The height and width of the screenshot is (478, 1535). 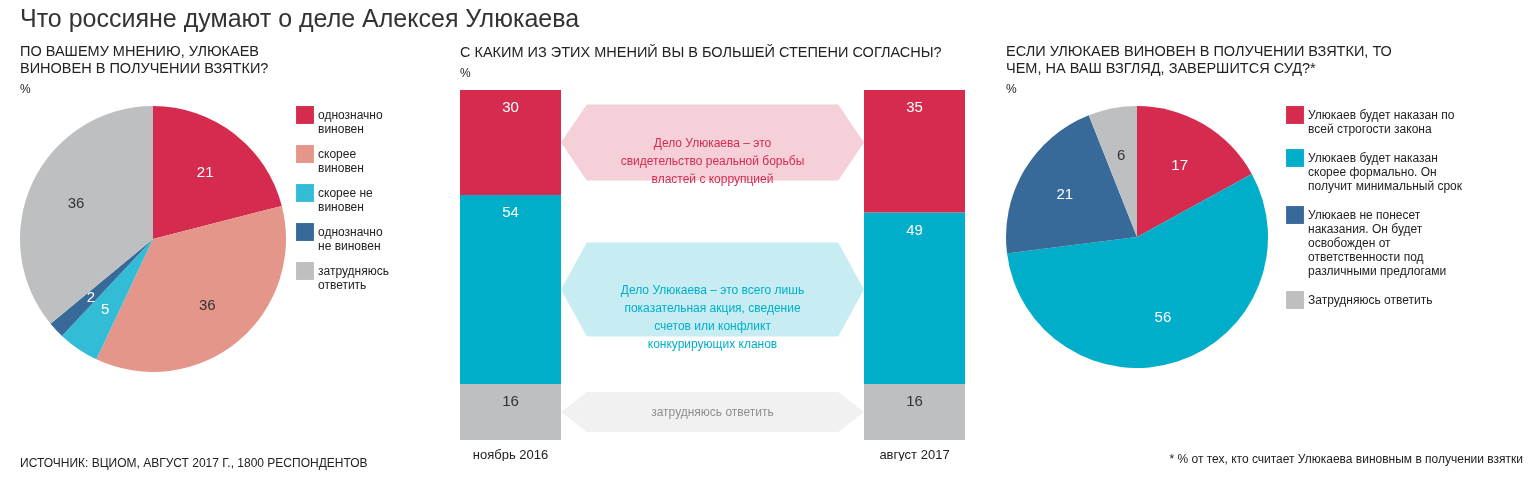 What do you see at coordinates (914, 229) in the screenshot?
I see `data-label: 49` at bounding box center [914, 229].